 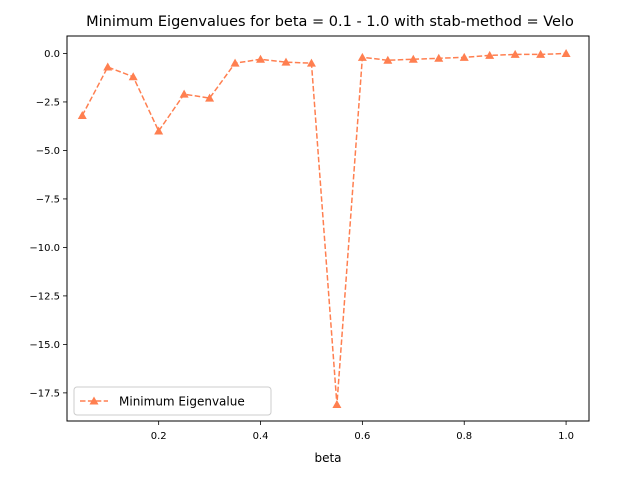 I want to click on y-tick-label: −17.5, so click(x=44, y=393).